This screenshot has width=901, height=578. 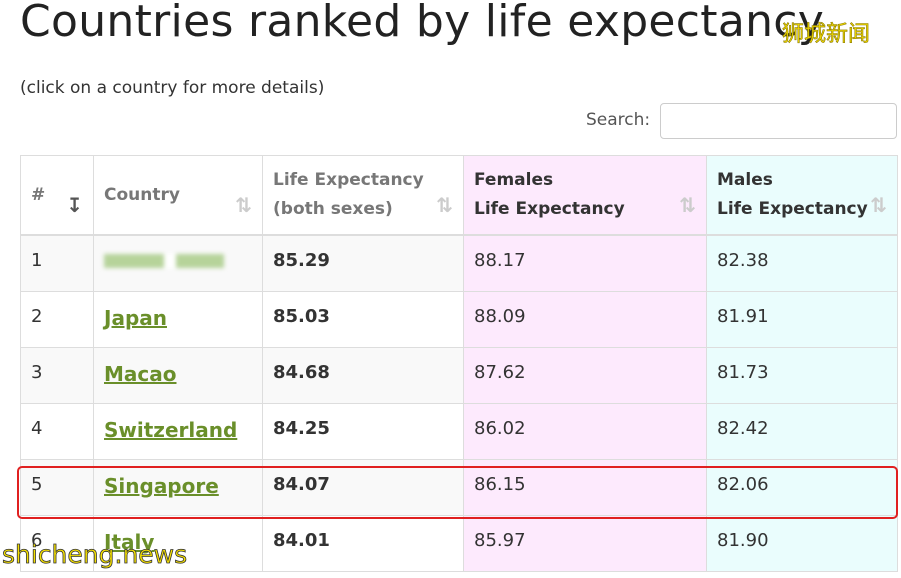 I want to click on cell-text: 81.90, so click(x=743, y=540).